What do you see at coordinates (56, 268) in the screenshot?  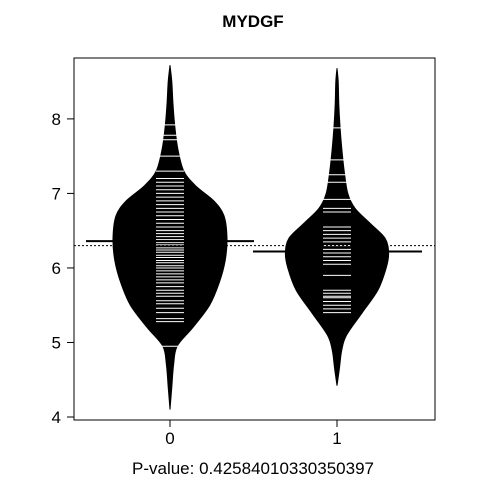 I see `y-tick-label: 6` at bounding box center [56, 268].